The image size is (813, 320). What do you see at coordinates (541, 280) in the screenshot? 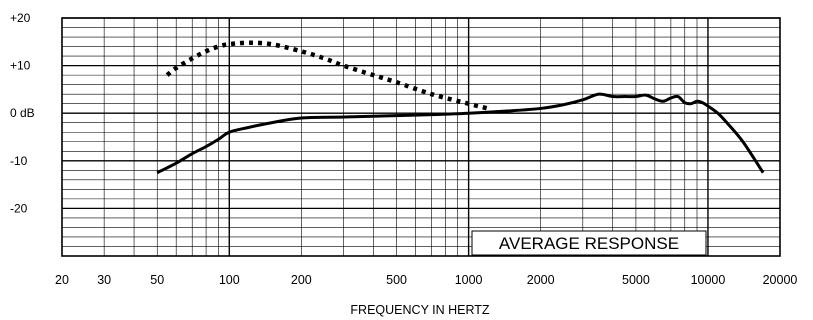
I see `x-tick-label: 2000` at bounding box center [541, 280].